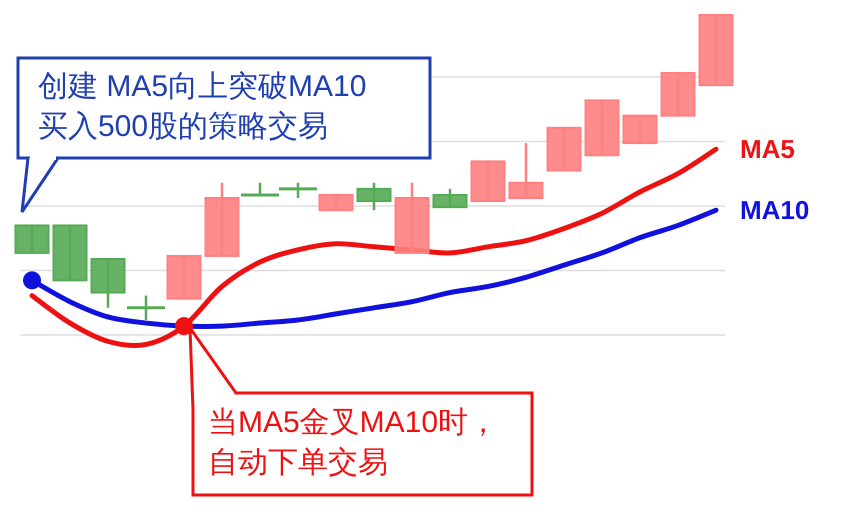 Image resolution: width=841 pixels, height=517 pixels. What do you see at coordinates (767, 149) in the screenshot?
I see `series-label: MA5` at bounding box center [767, 149].